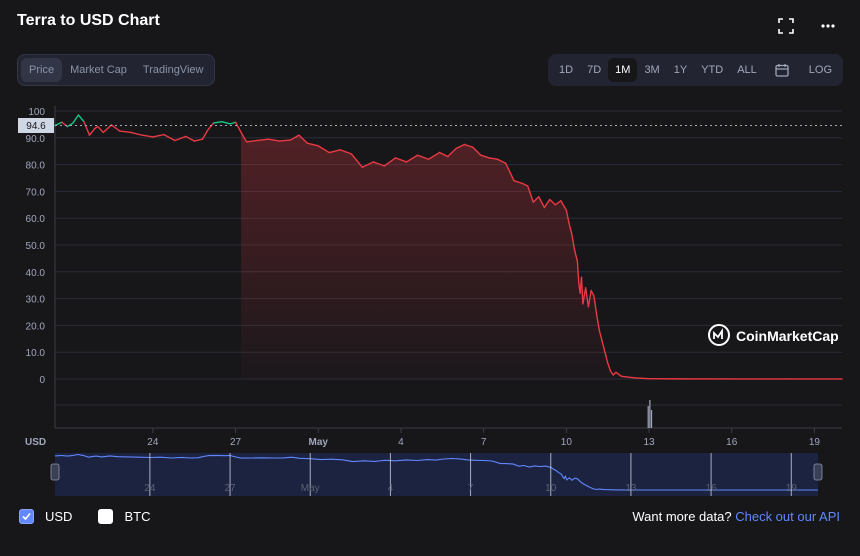  Describe the element at coordinates (35, 442) in the screenshot. I see `currency-axis-label: USD` at that location.